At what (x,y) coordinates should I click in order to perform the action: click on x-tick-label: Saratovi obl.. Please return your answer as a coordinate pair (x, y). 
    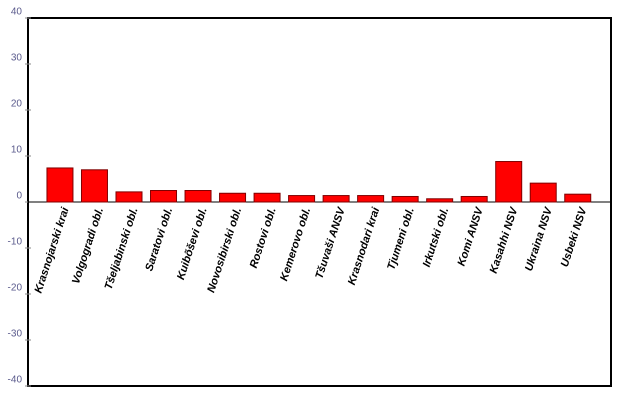
    Looking at the image, I should click on (159, 239).